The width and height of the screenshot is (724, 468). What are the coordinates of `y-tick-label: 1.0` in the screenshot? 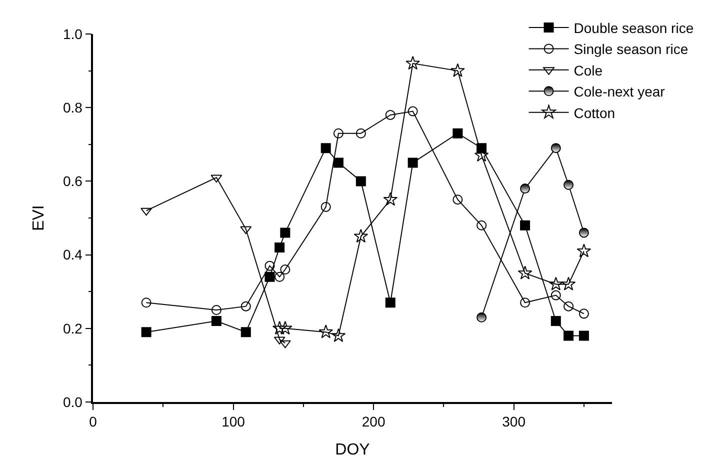 It's located at (72, 34).